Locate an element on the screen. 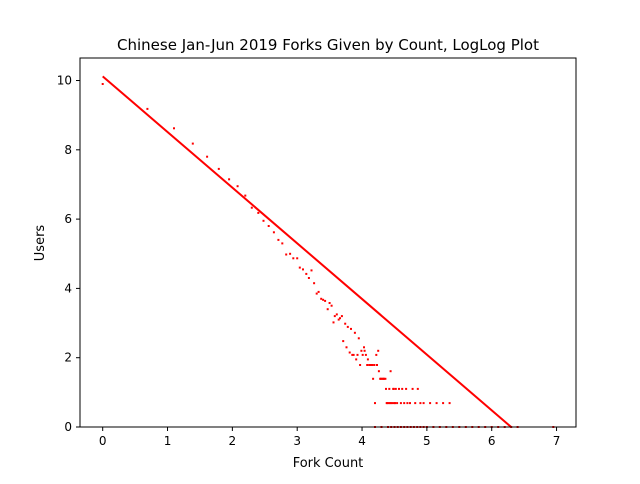 This screenshot has width=640, height=484. x-tick-label: 4 is located at coordinates (362, 441).